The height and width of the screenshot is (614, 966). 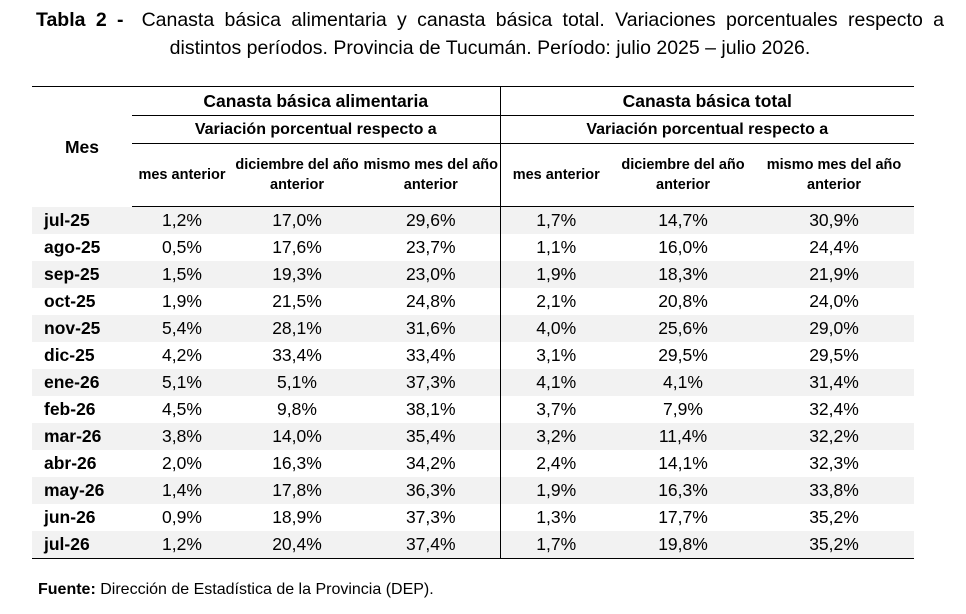 I want to click on month-cell: mar-26, so click(x=82, y=436).